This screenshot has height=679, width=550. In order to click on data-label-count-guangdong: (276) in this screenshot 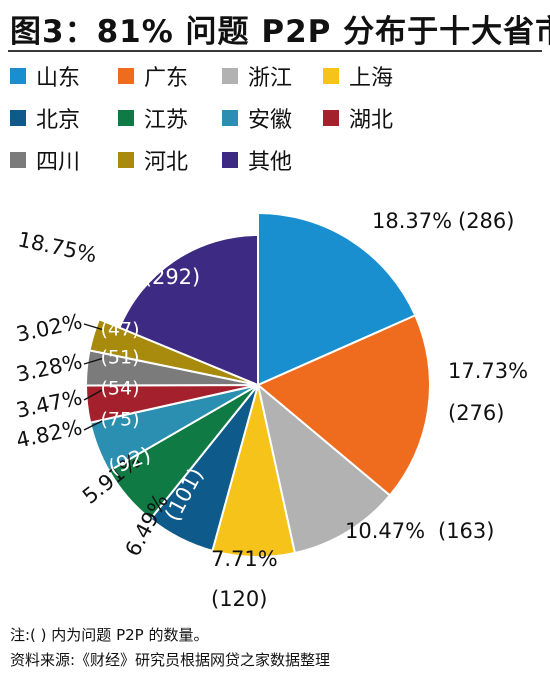, I will do `click(476, 413)`.